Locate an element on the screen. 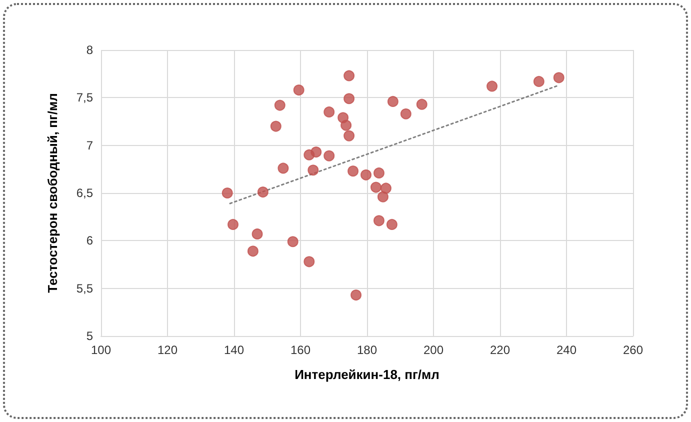 Image resolution: width=691 pixels, height=422 pixels. y-tick-label: 8 is located at coordinates (90, 50).